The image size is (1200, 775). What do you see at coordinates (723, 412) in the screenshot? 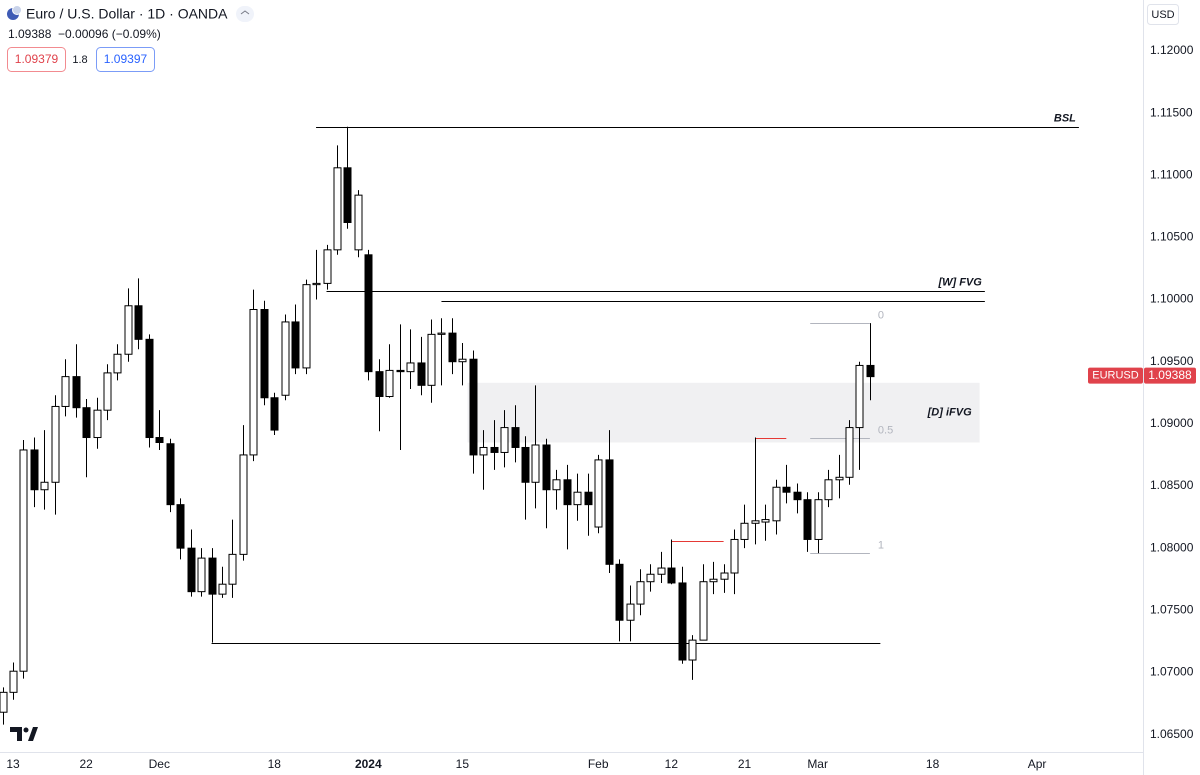
I see `zone-layer: [D] iFVG` at bounding box center [723, 412].